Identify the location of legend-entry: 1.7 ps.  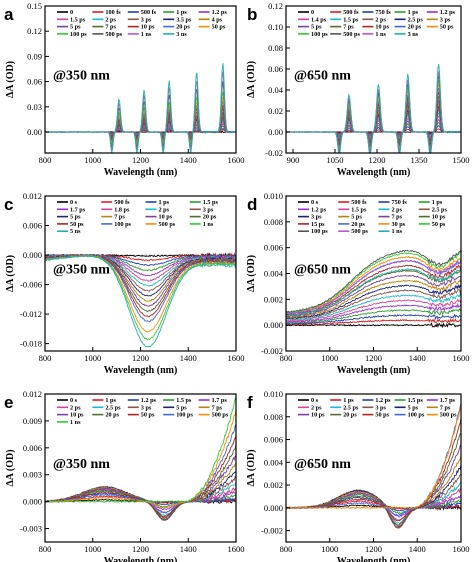
(220, 400).